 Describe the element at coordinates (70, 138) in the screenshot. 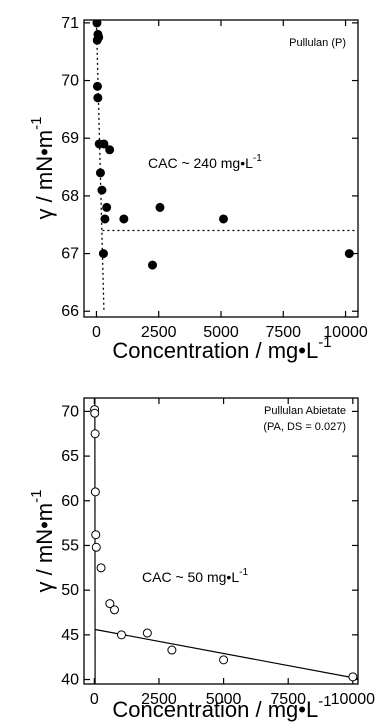

I see `y-tick-label: 69` at that location.